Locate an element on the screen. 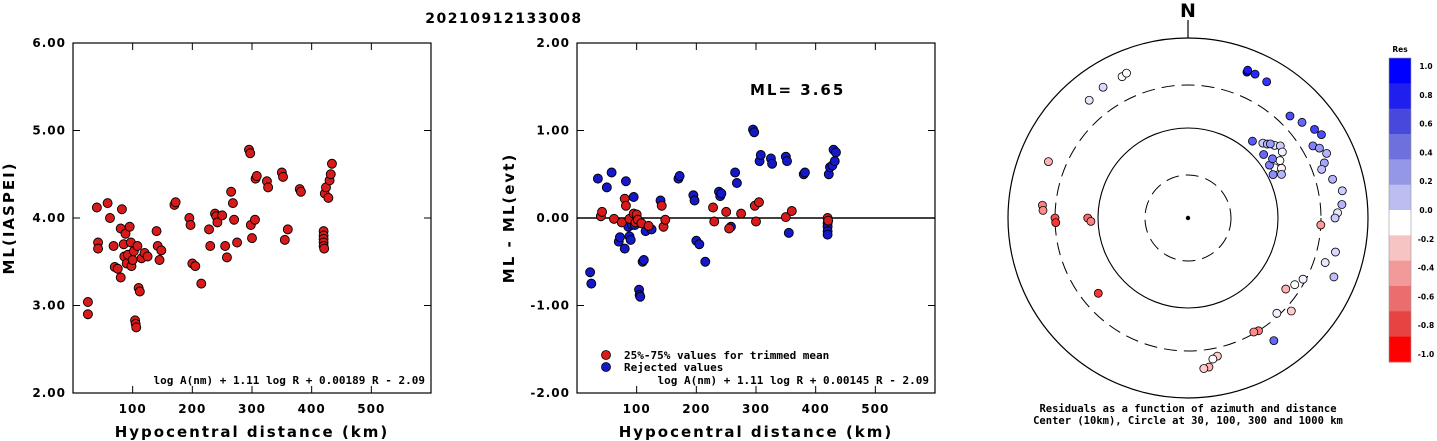 The width and height of the screenshot is (1437, 441). y-axis-label: ML(IASPEI) is located at coordinates (9, 217).